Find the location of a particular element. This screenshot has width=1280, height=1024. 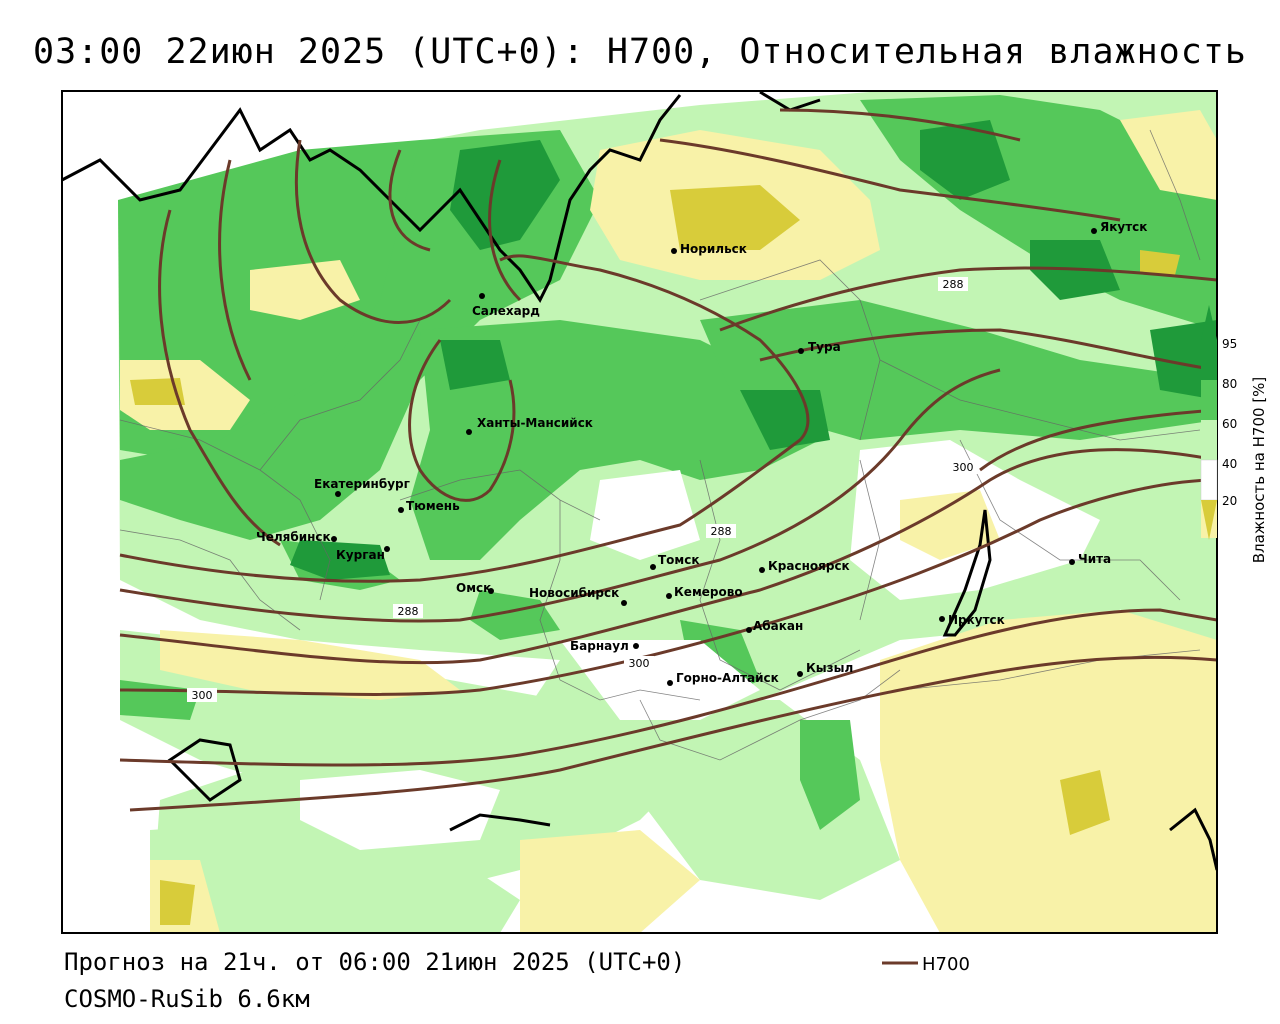

legend-line-label: H700 is located at coordinates (946, 964).